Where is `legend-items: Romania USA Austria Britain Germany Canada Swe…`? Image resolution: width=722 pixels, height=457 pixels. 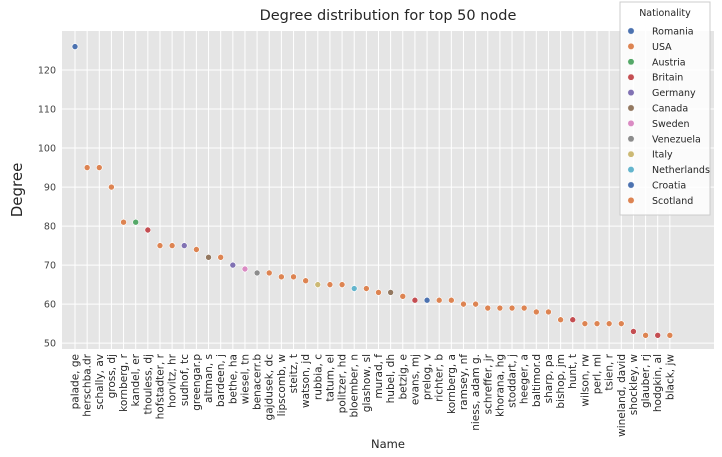
legend-items: Romania USA Austria Britain Germany Canada Swe… is located at coordinates (668, 117).